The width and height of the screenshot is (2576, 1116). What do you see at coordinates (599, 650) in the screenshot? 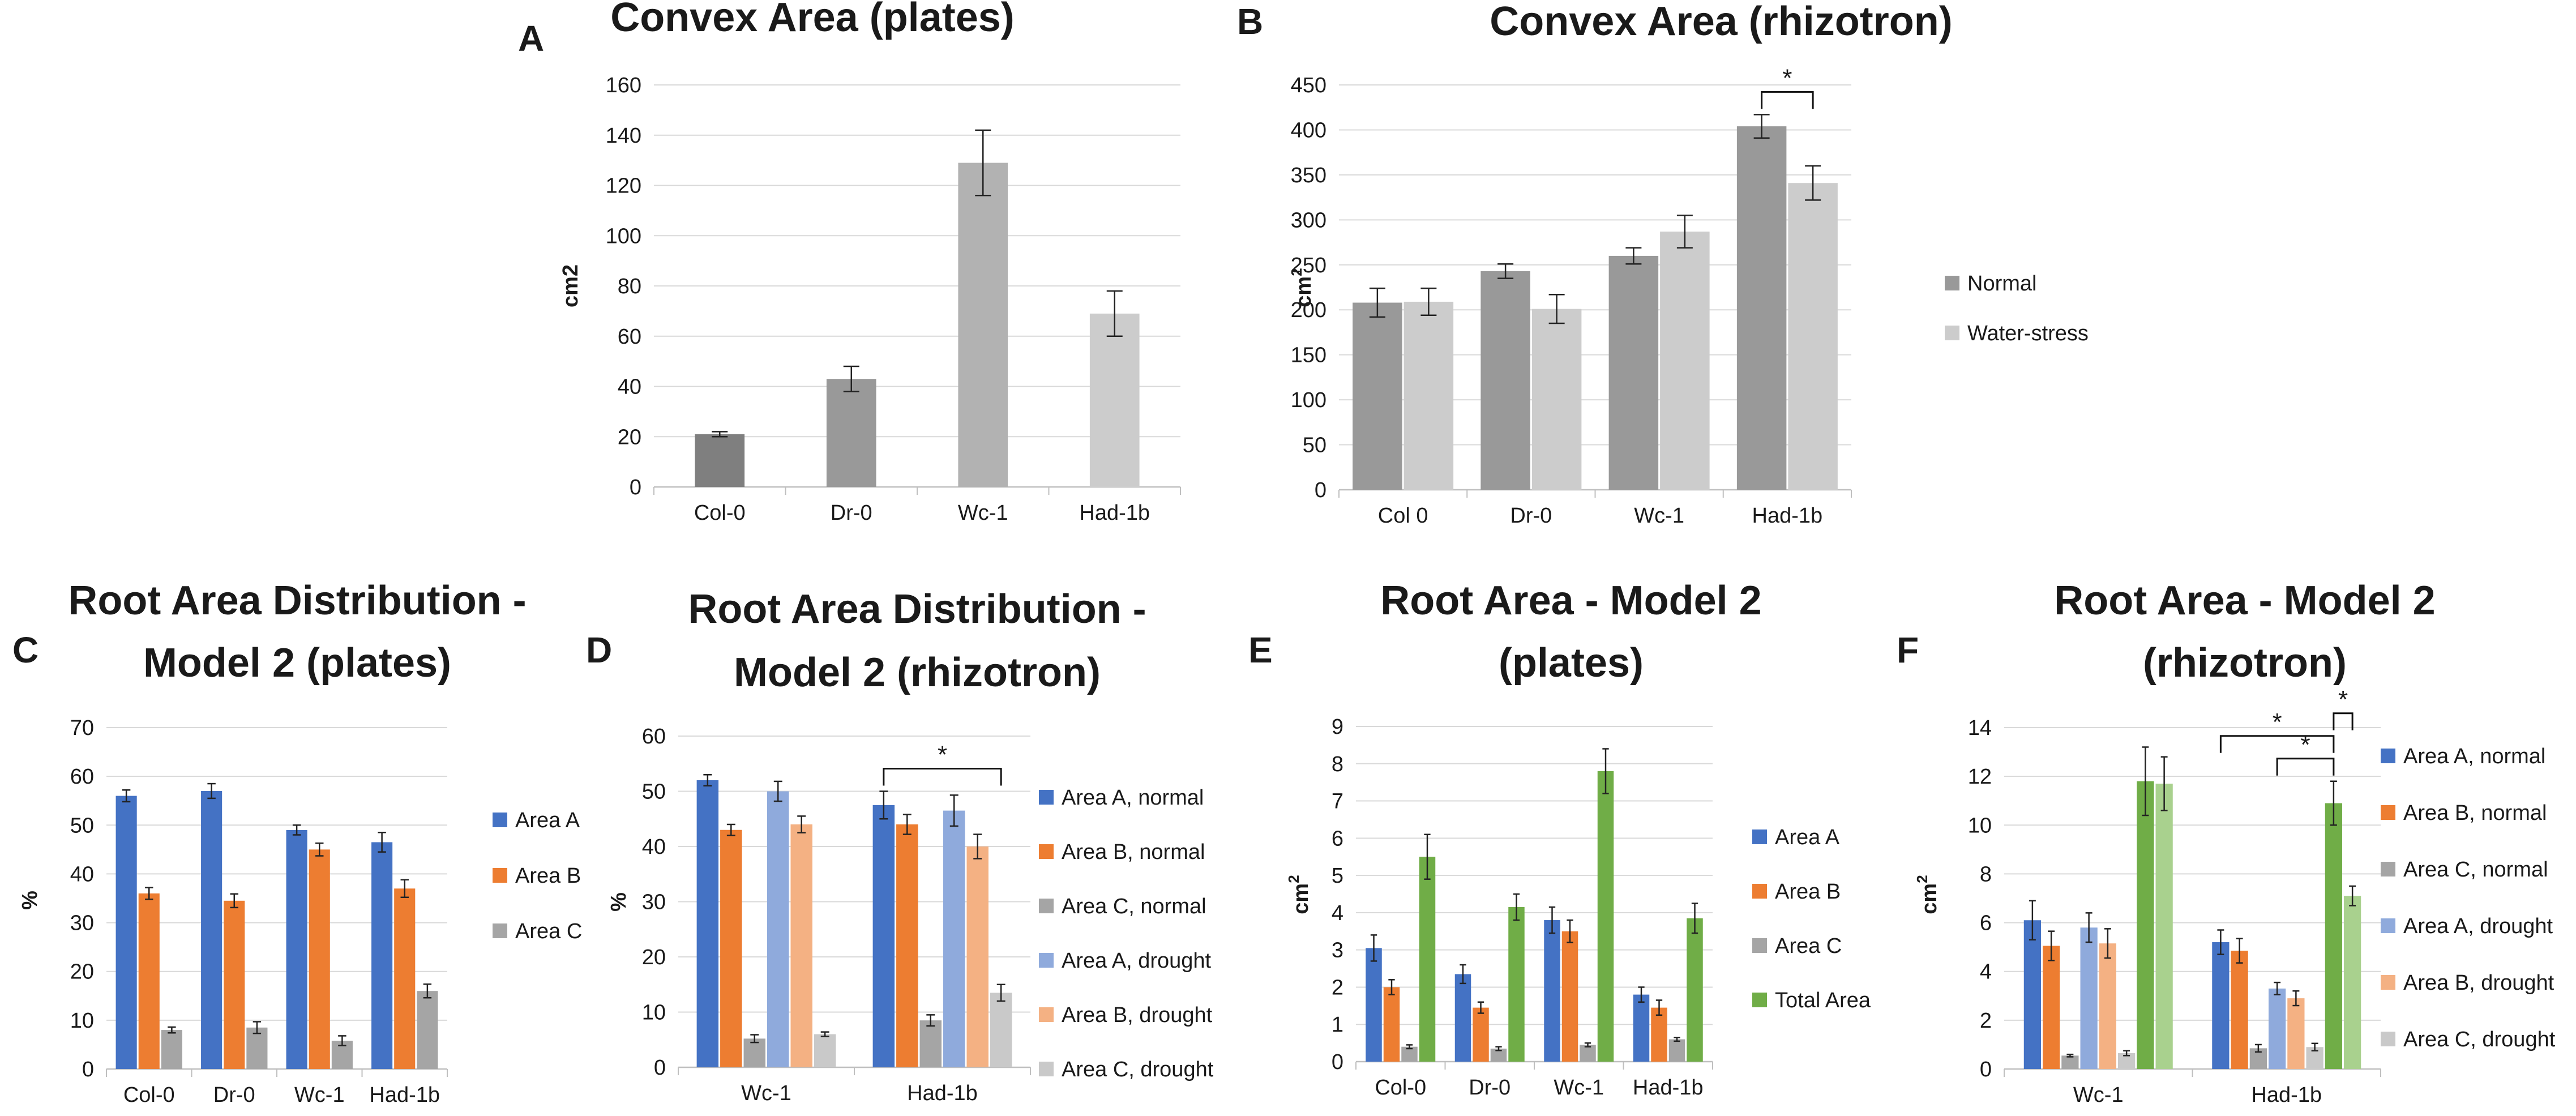
I see `panel-letter: D` at bounding box center [599, 650].